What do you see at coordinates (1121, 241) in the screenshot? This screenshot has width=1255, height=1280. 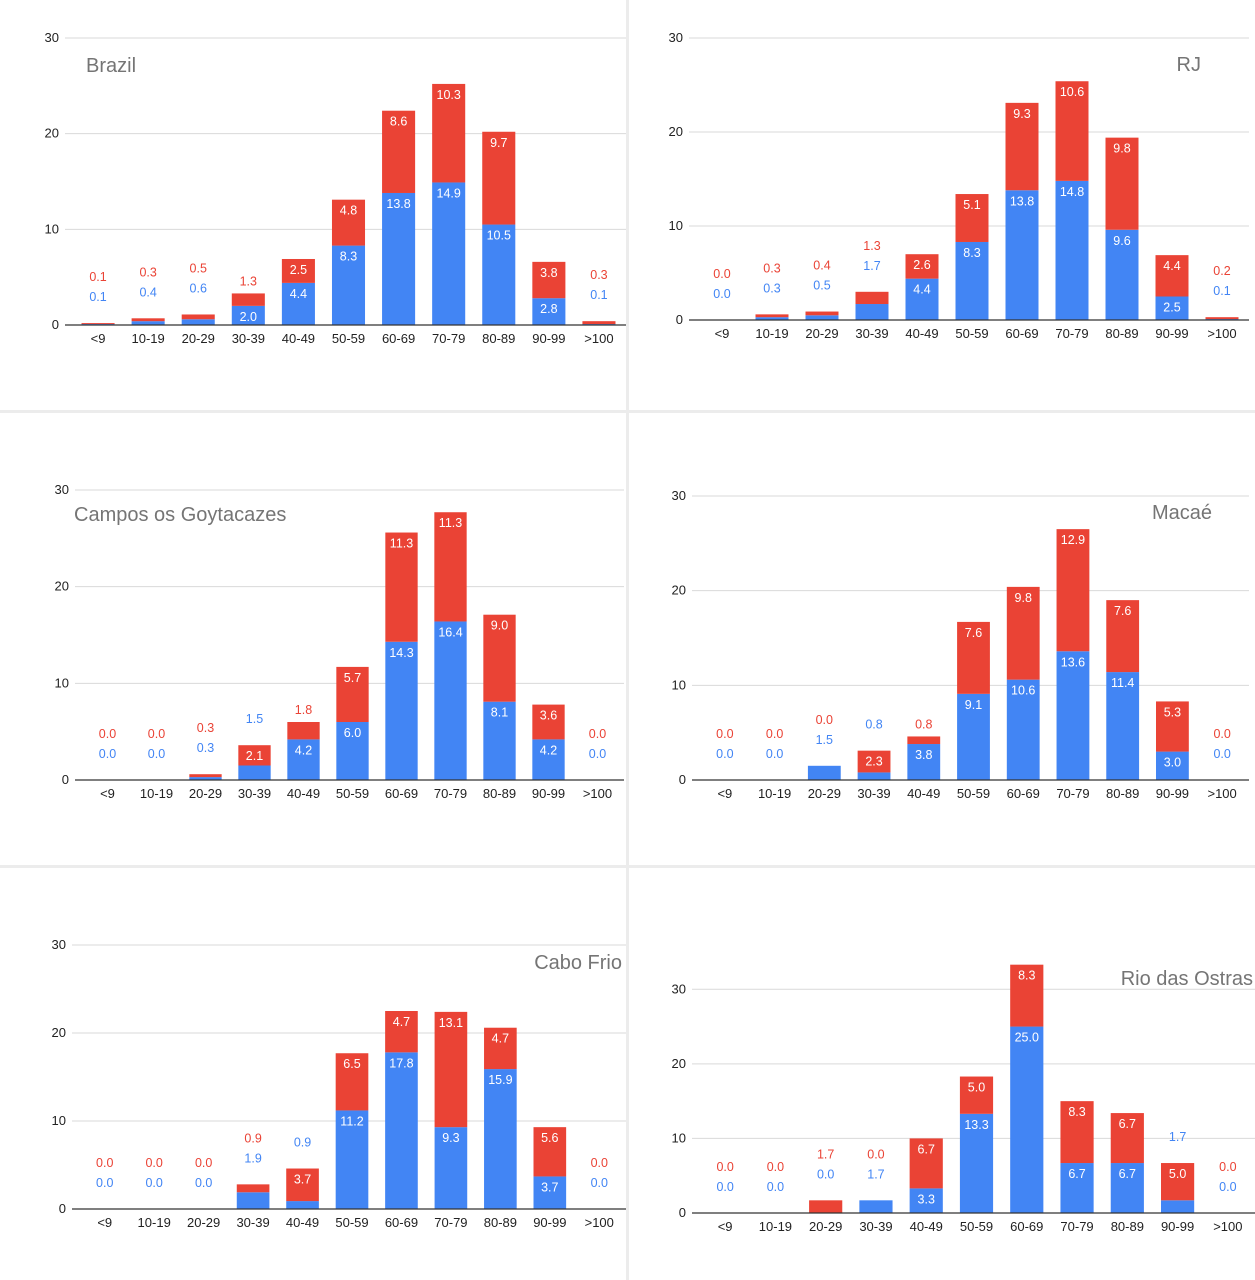 I see `data-label-blue: 9.6` at bounding box center [1121, 241].